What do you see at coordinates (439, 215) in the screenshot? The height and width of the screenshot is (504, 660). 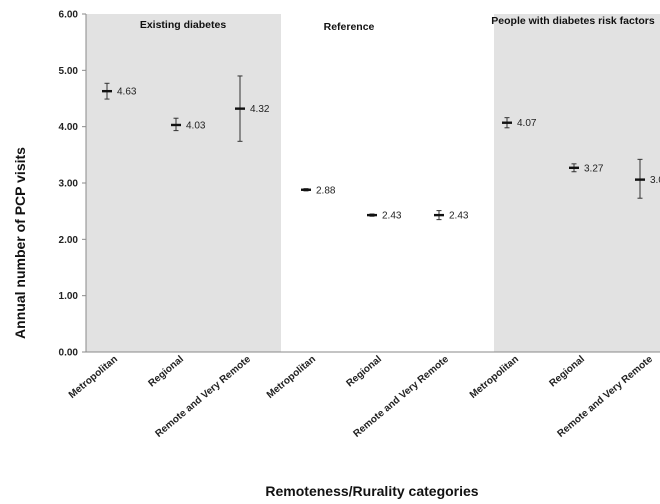 I see `data-point-reference-remote-and-very-remote` at bounding box center [439, 215].